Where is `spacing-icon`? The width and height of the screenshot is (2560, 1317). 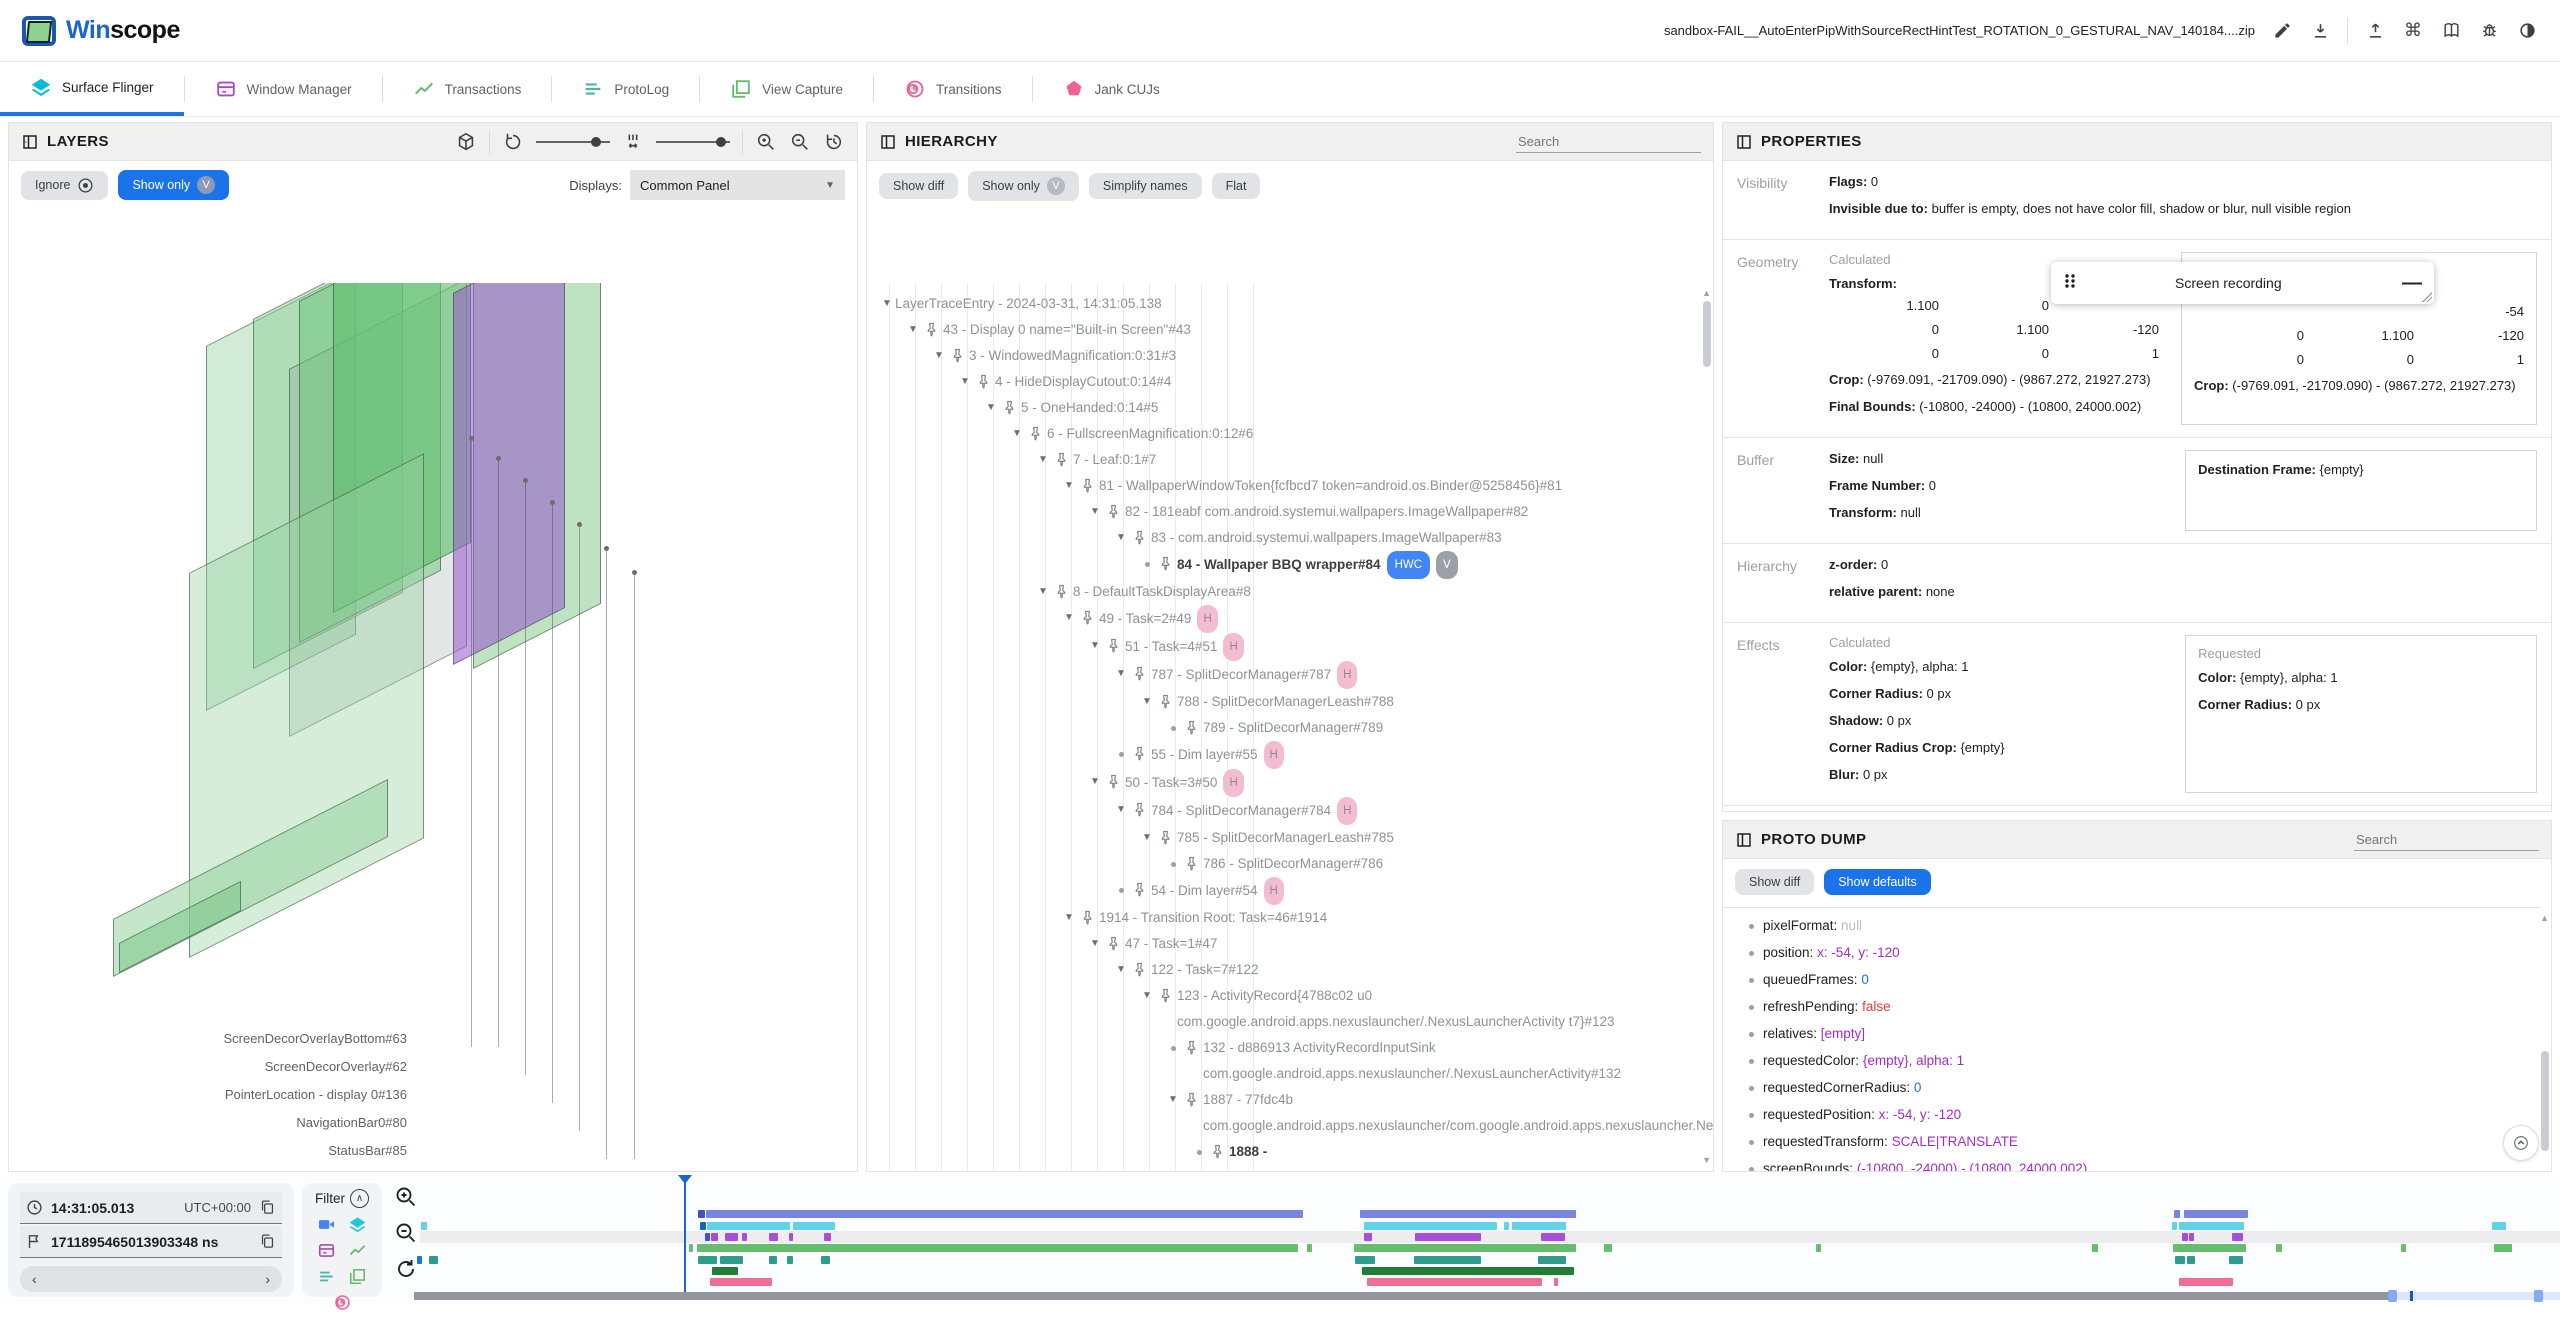
spacing-icon is located at coordinates (633, 142).